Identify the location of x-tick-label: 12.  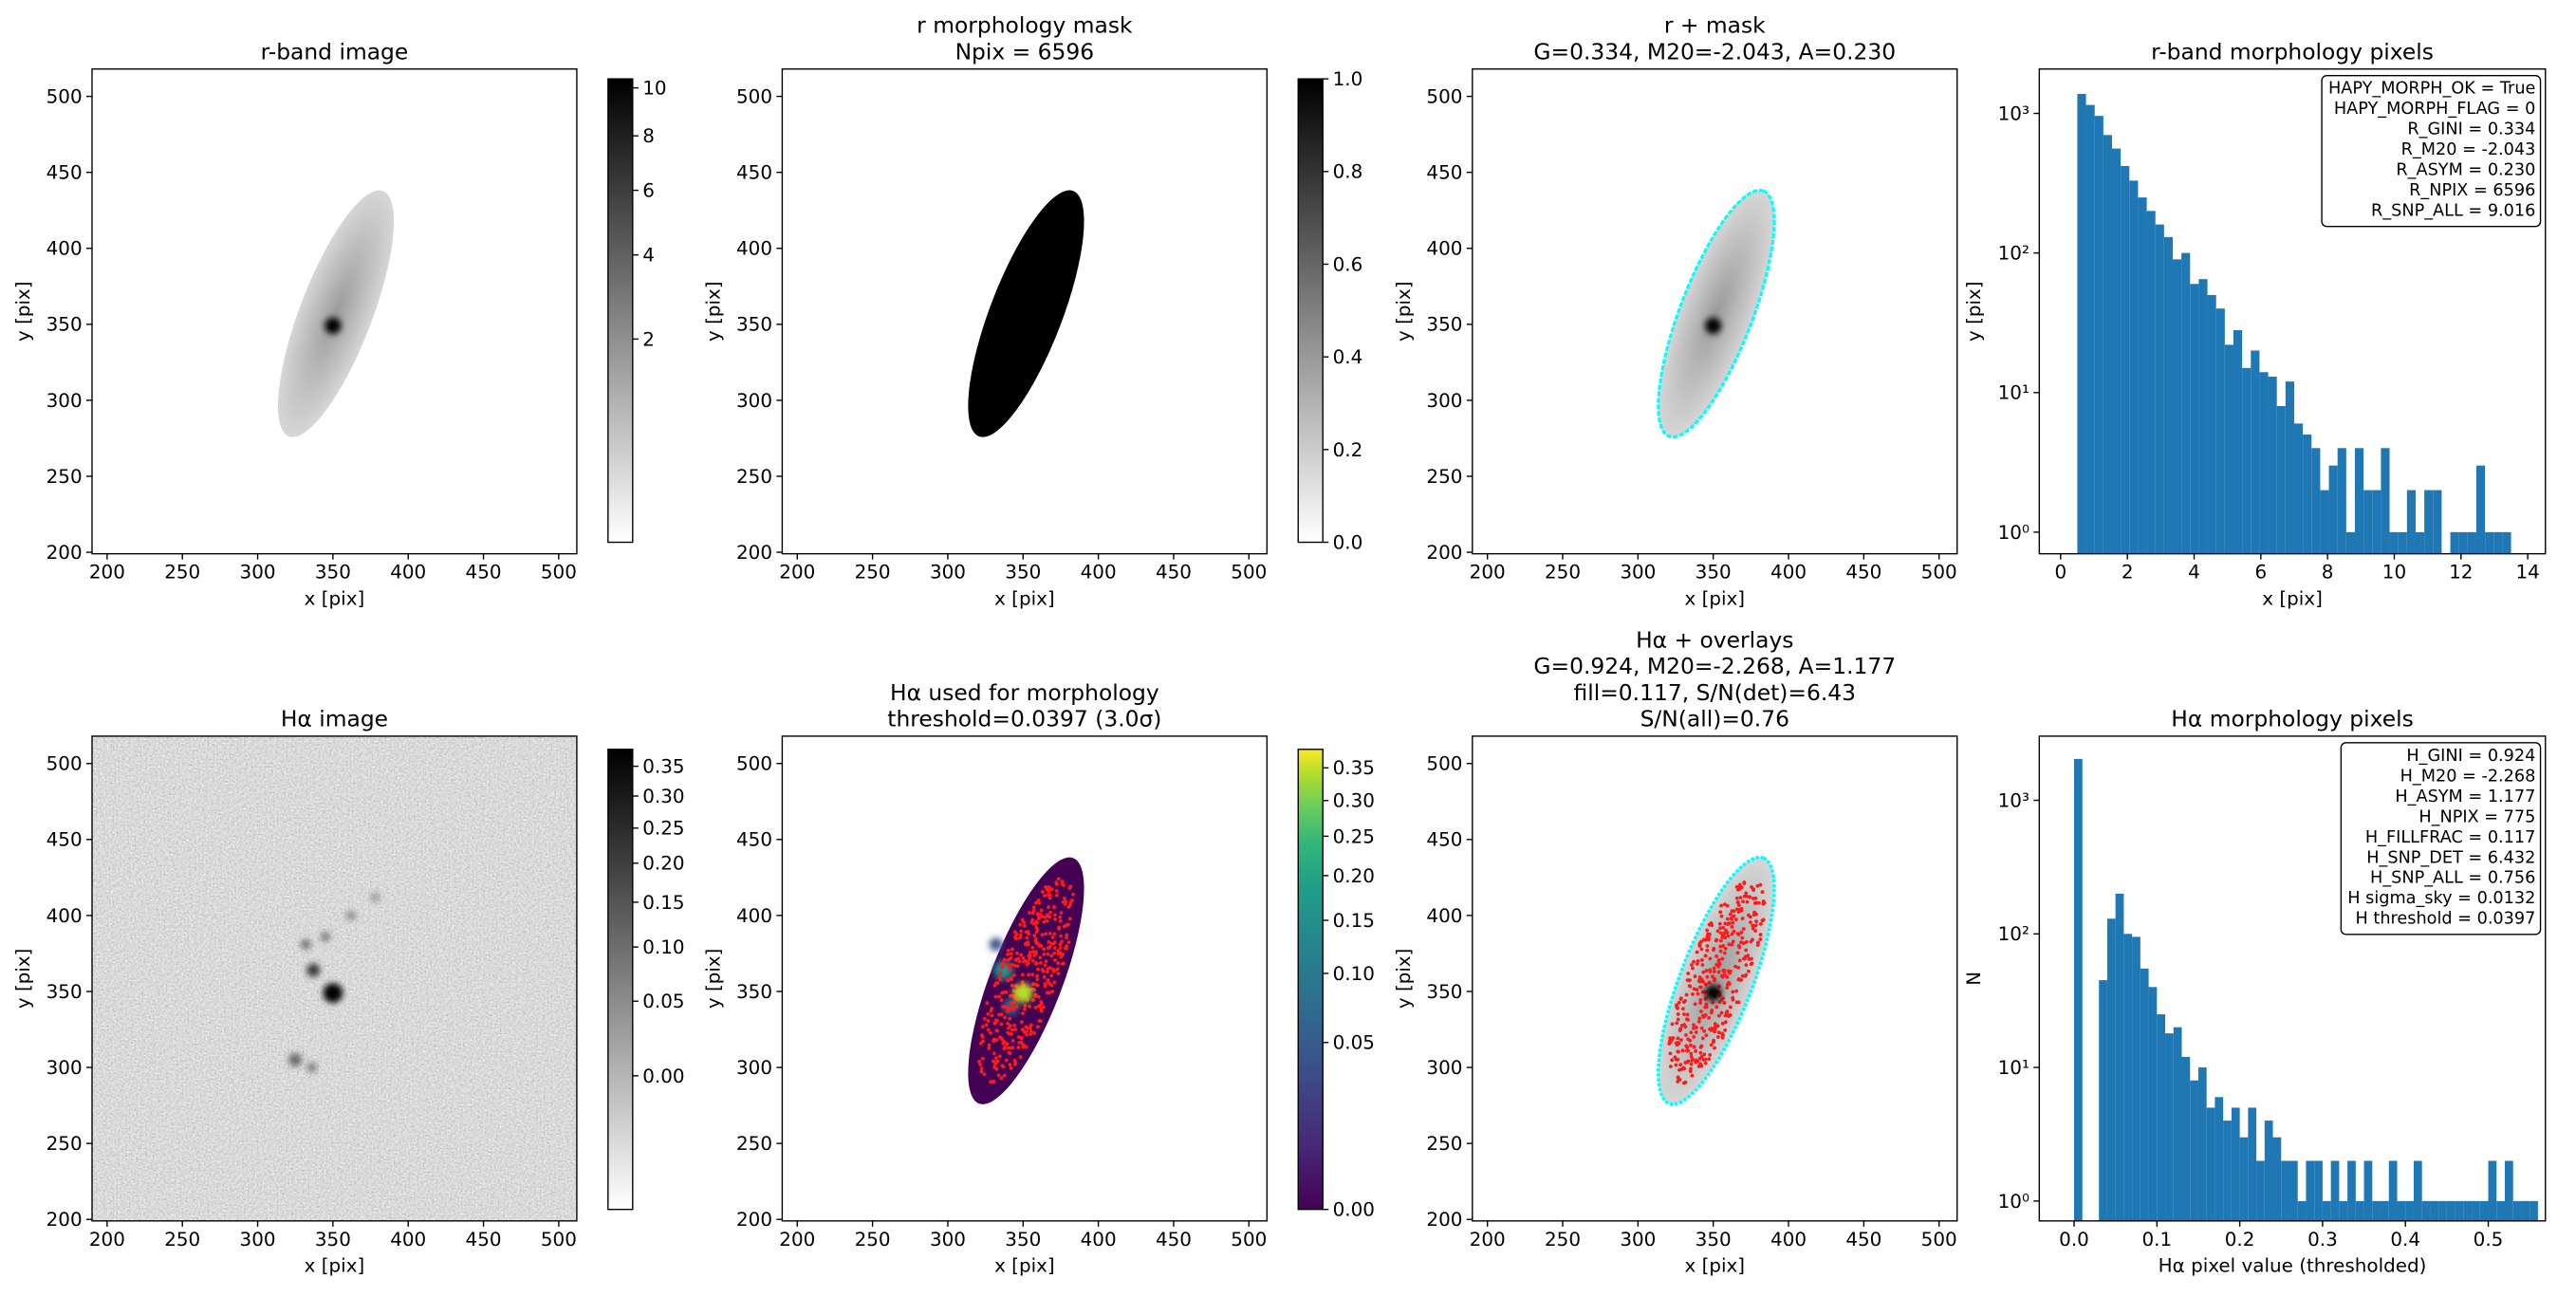
(2461, 573).